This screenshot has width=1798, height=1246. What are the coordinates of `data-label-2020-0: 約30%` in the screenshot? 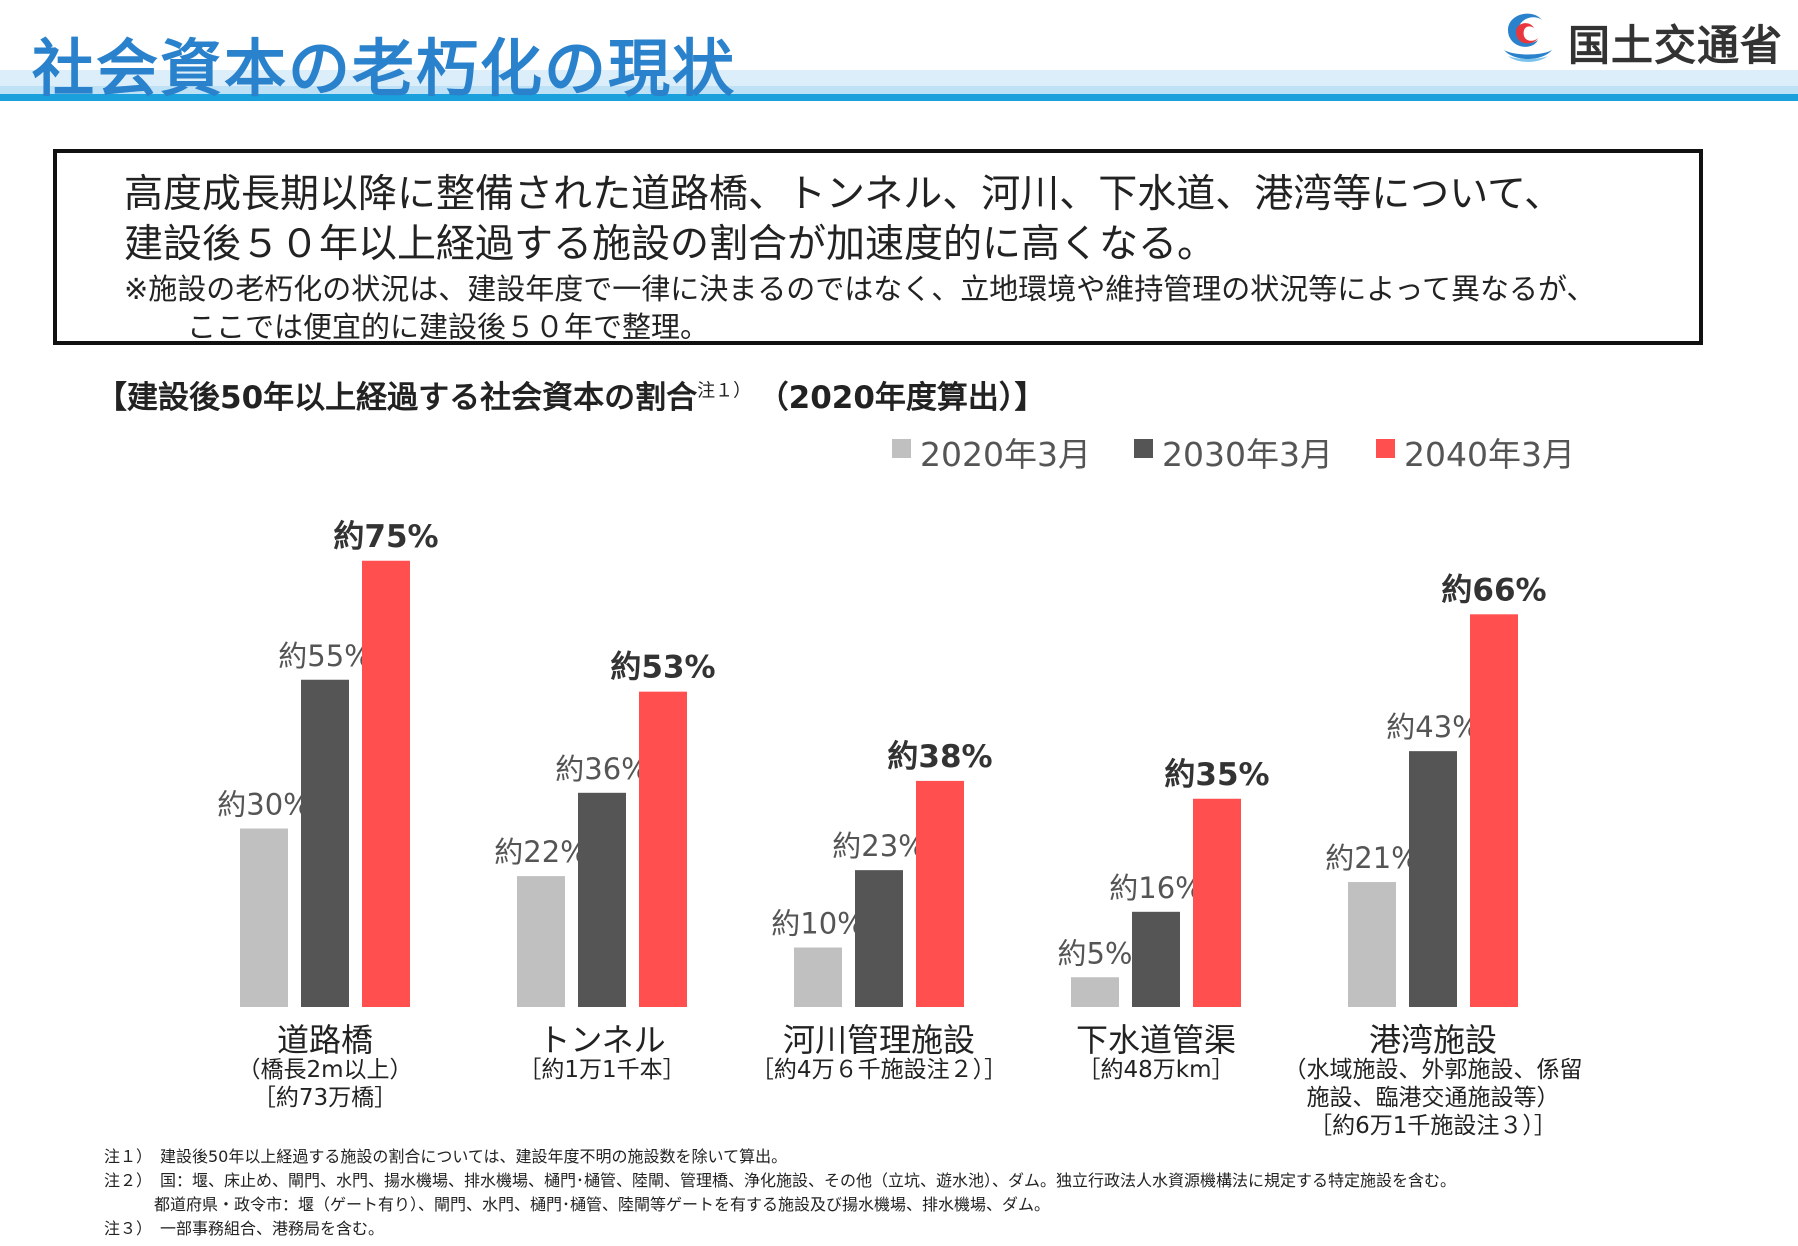 It's located at (263, 805).